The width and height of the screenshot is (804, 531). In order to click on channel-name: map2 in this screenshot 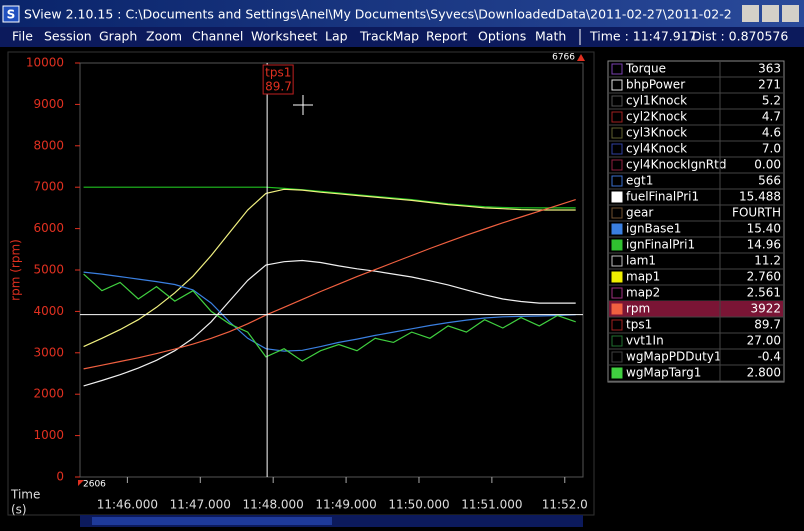, I will do `click(643, 293)`.